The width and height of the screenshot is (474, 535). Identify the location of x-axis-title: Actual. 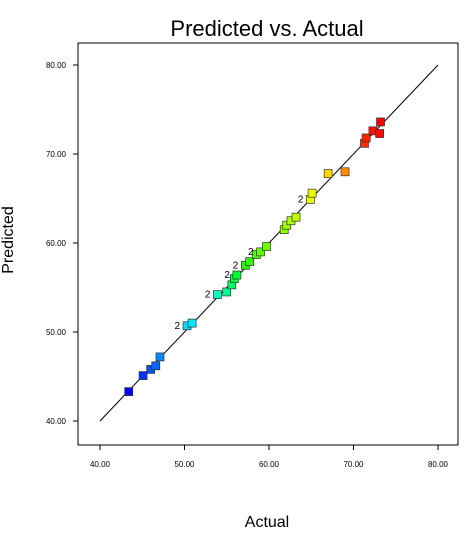
(267, 522).